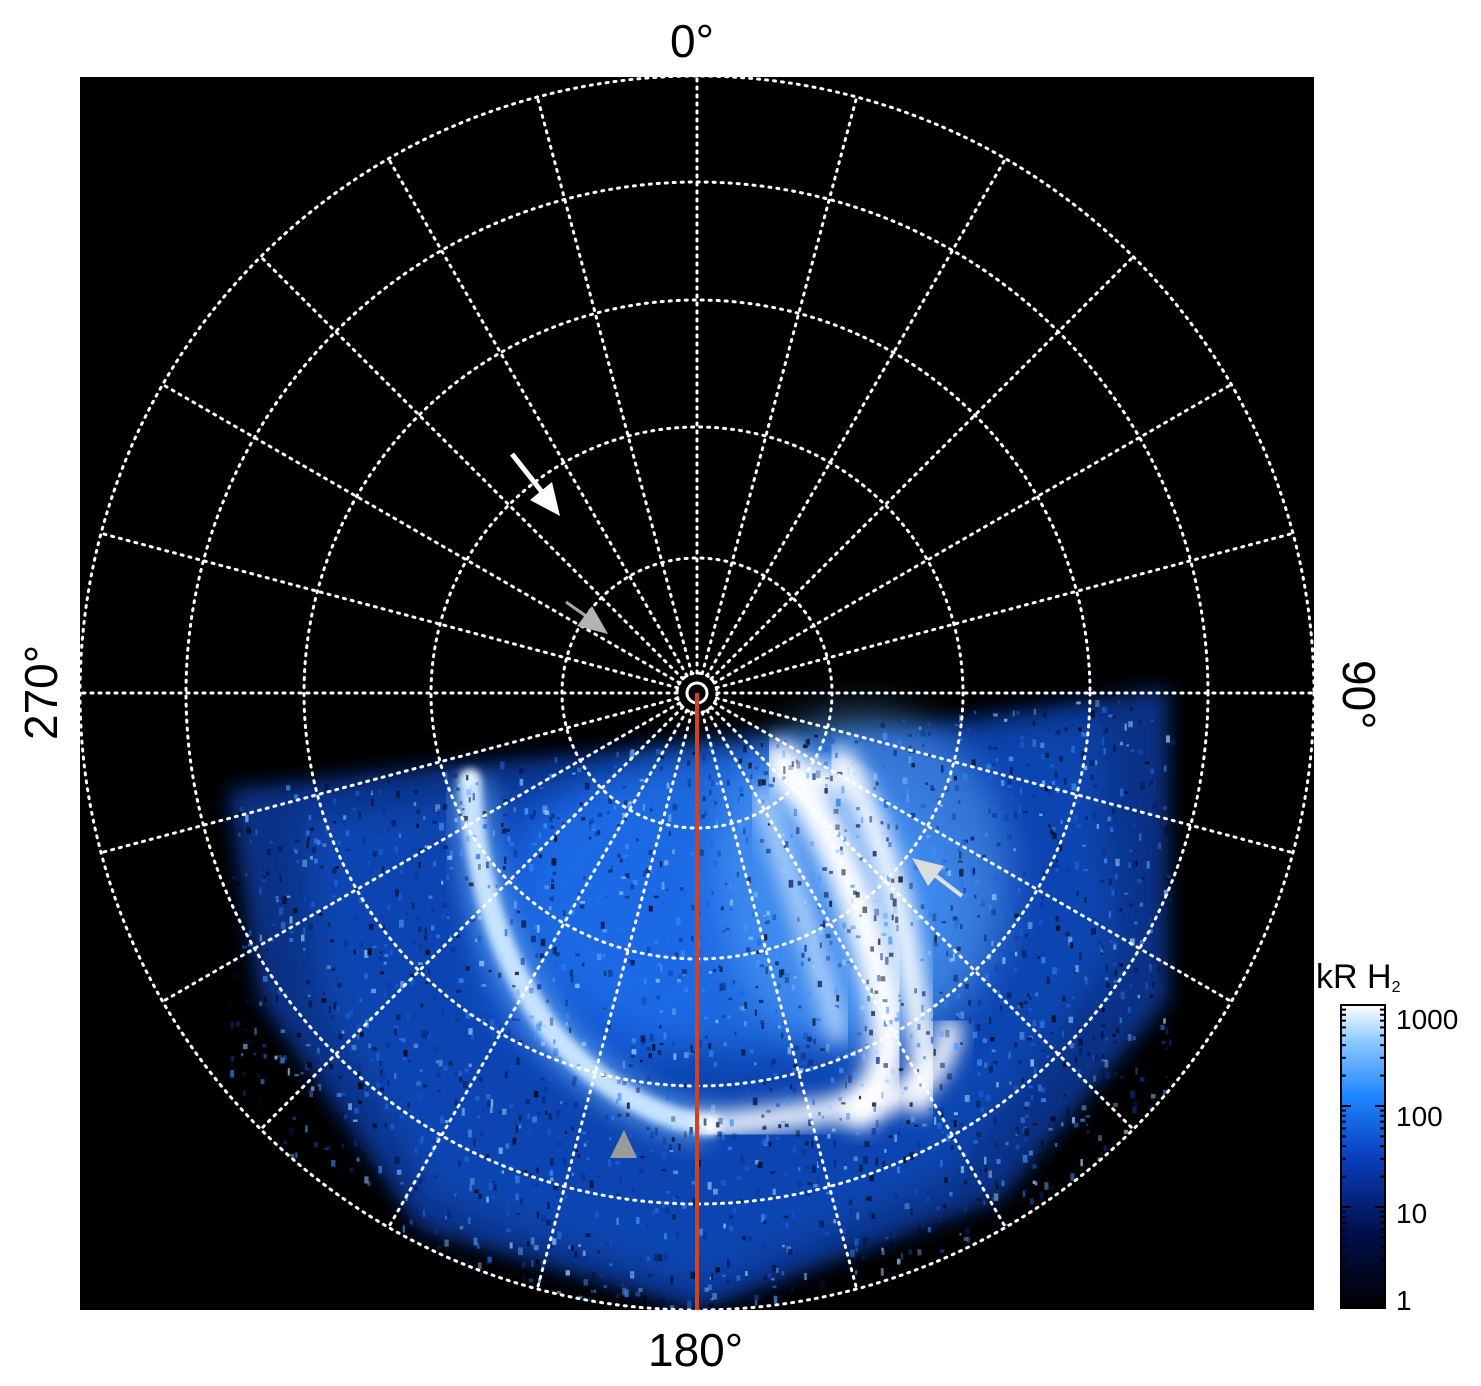  What do you see at coordinates (1427, 1019) in the screenshot?
I see `colorbar-tick-1000: 1000` at bounding box center [1427, 1019].